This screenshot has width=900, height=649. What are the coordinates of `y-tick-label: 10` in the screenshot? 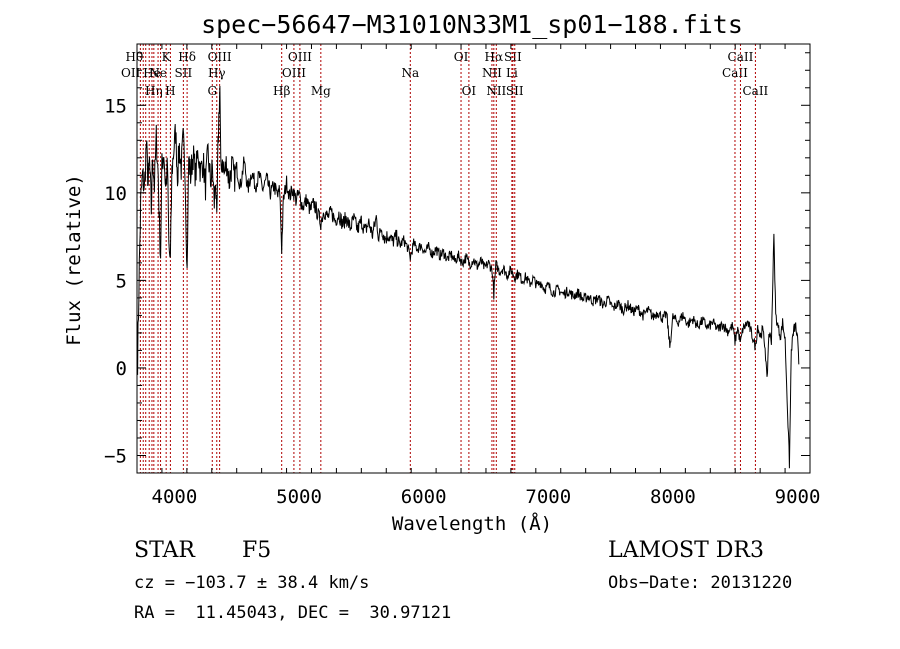 It's located at (115, 194).